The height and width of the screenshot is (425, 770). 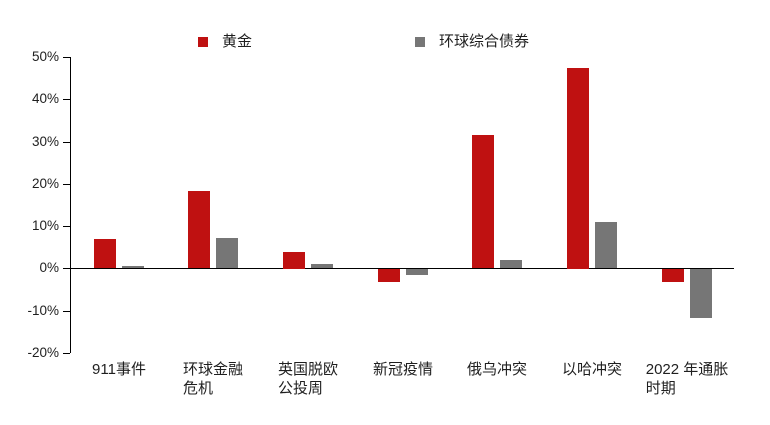 I want to click on y-axis-tick-label: -20%, so click(x=43, y=352).